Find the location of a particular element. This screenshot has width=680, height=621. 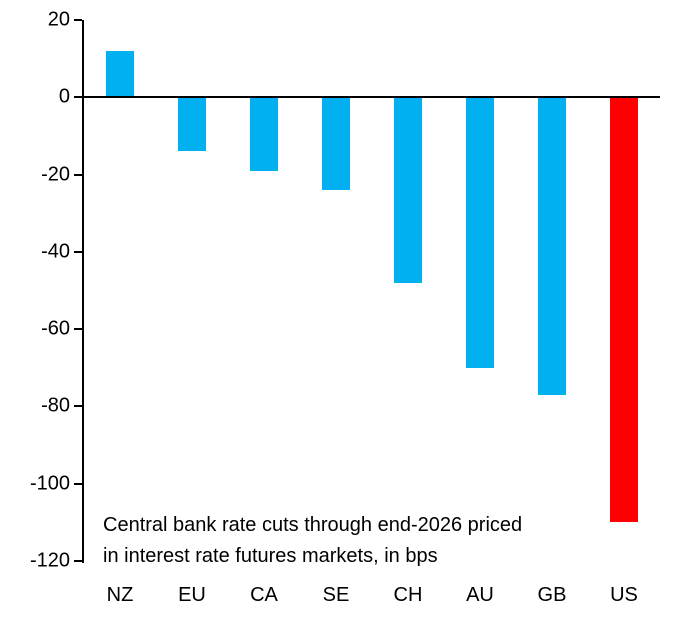

y-tick-label: 20 is located at coordinates (58, 19).